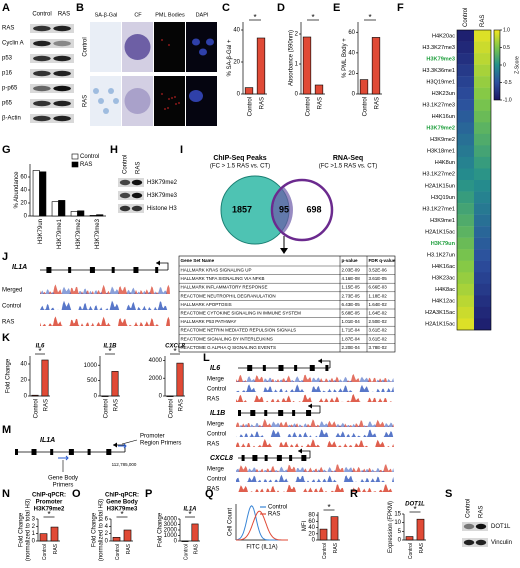 This screenshot has width=520, height=568. Describe the element at coordinates (196, 42) in the screenshot. I see `nucleus` at that location.